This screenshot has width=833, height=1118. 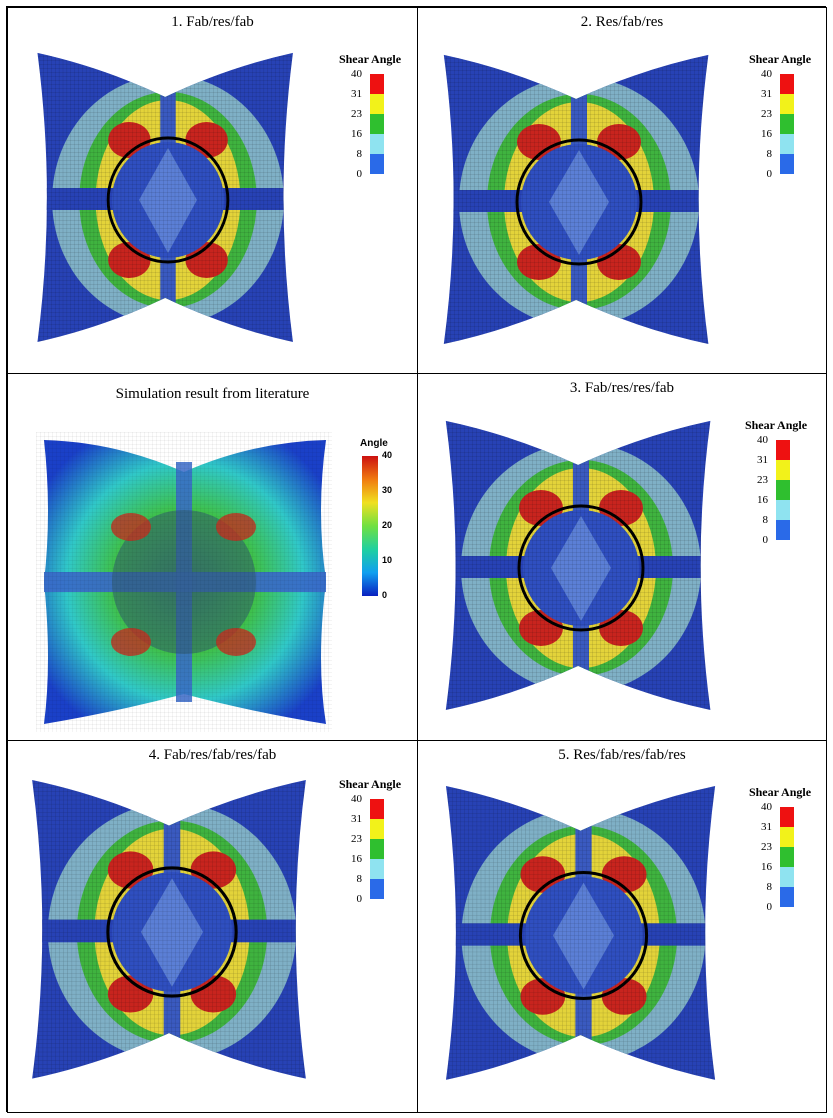 What do you see at coordinates (370, 526) in the screenshot?
I see `colorbar-gradient` at bounding box center [370, 526].